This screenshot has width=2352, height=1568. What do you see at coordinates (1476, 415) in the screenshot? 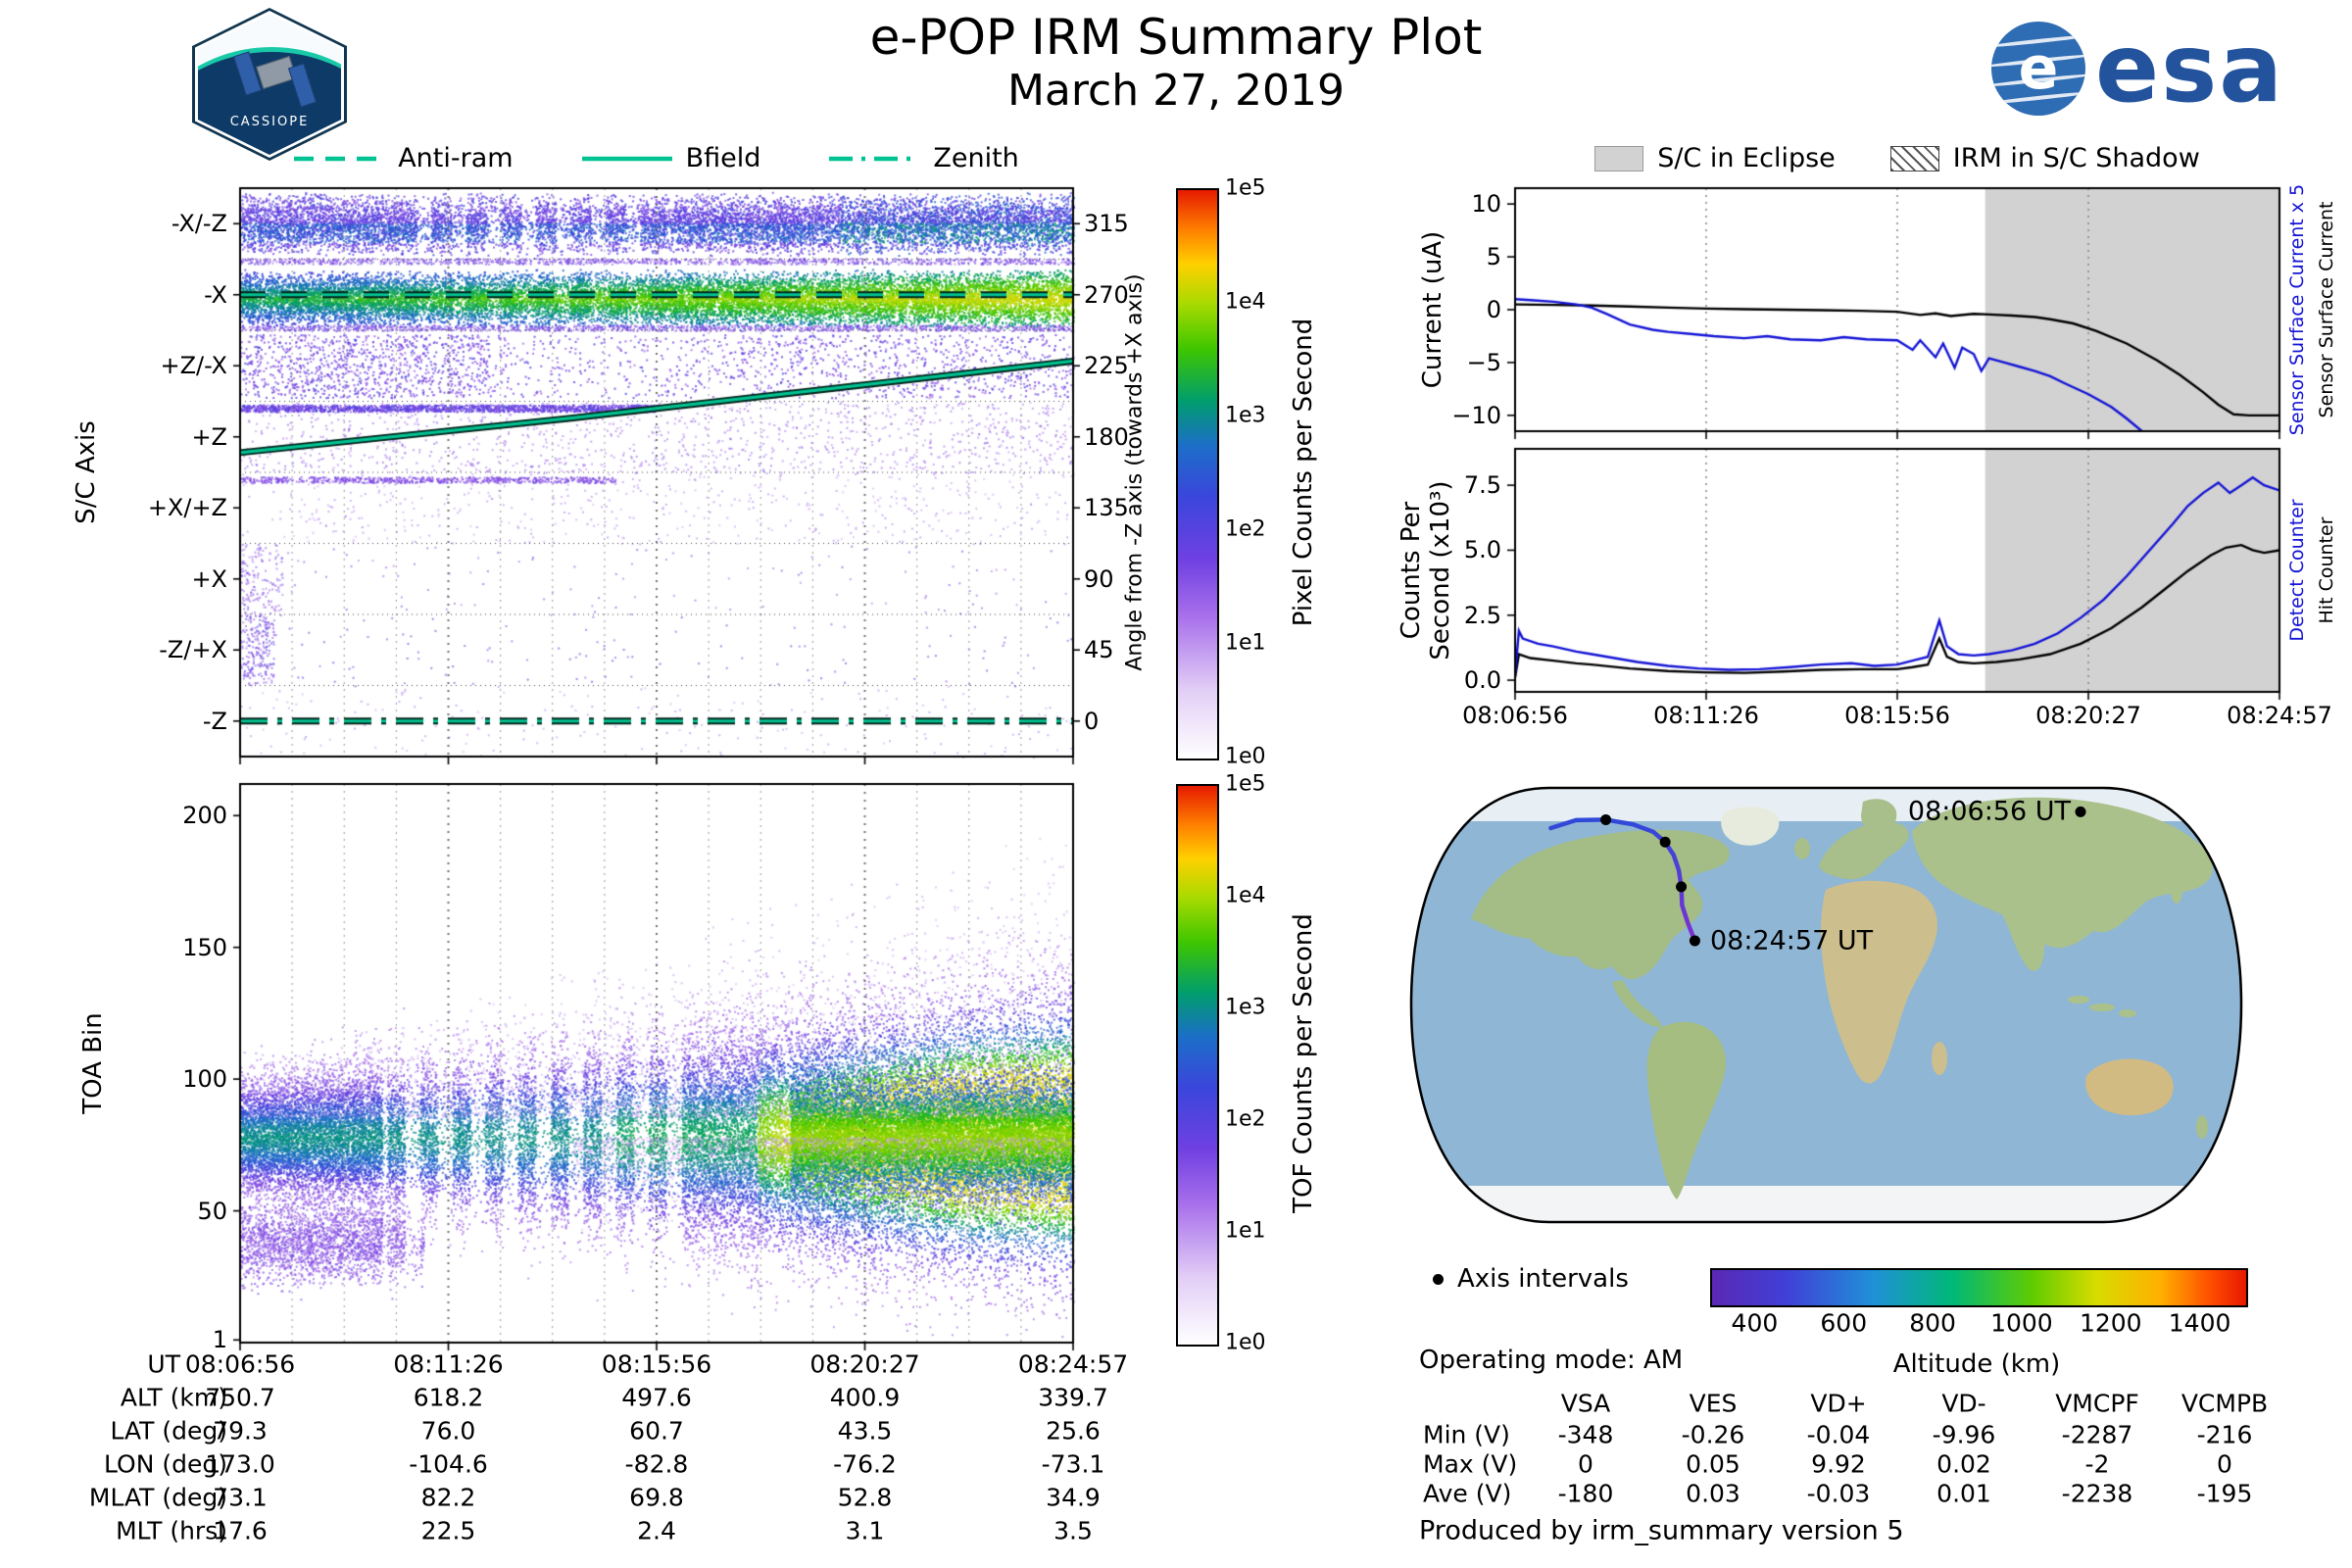
I see `y-axis-tick: −10` at bounding box center [1476, 415].